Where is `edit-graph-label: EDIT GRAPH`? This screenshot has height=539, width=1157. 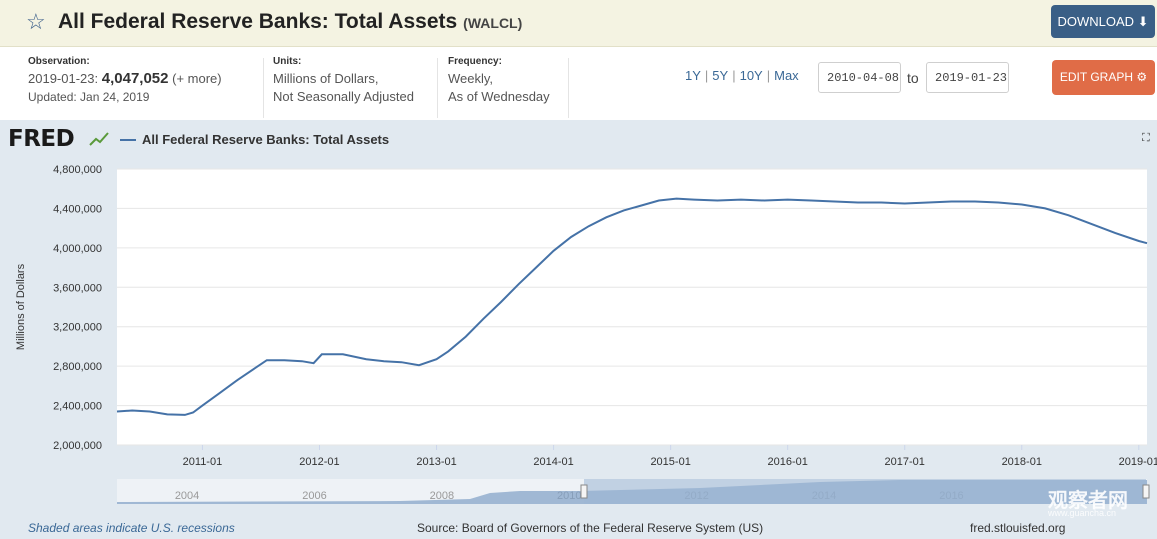
edit-graph-label: EDIT GRAPH is located at coordinates (1096, 77).